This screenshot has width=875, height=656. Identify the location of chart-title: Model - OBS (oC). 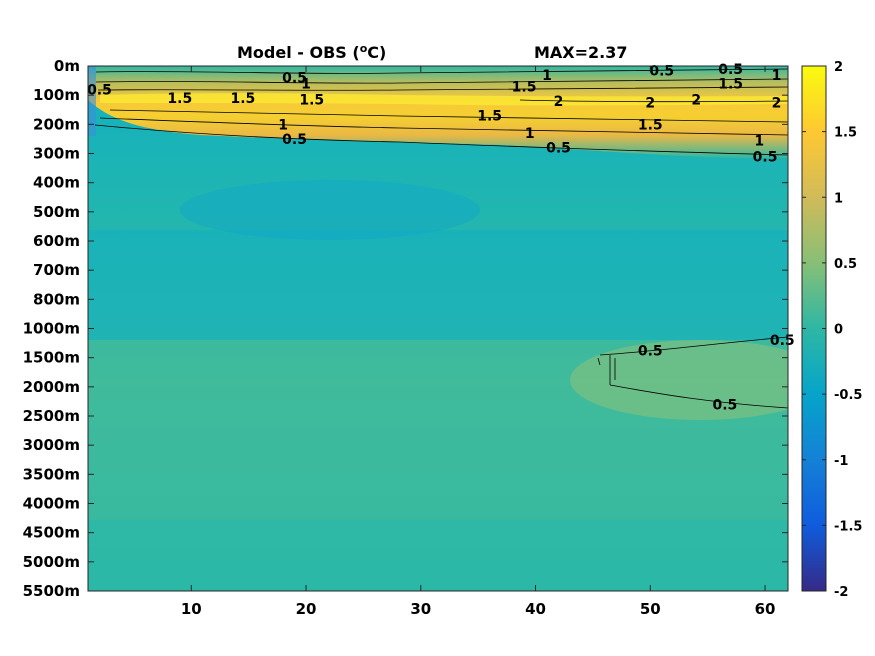
(311, 52).